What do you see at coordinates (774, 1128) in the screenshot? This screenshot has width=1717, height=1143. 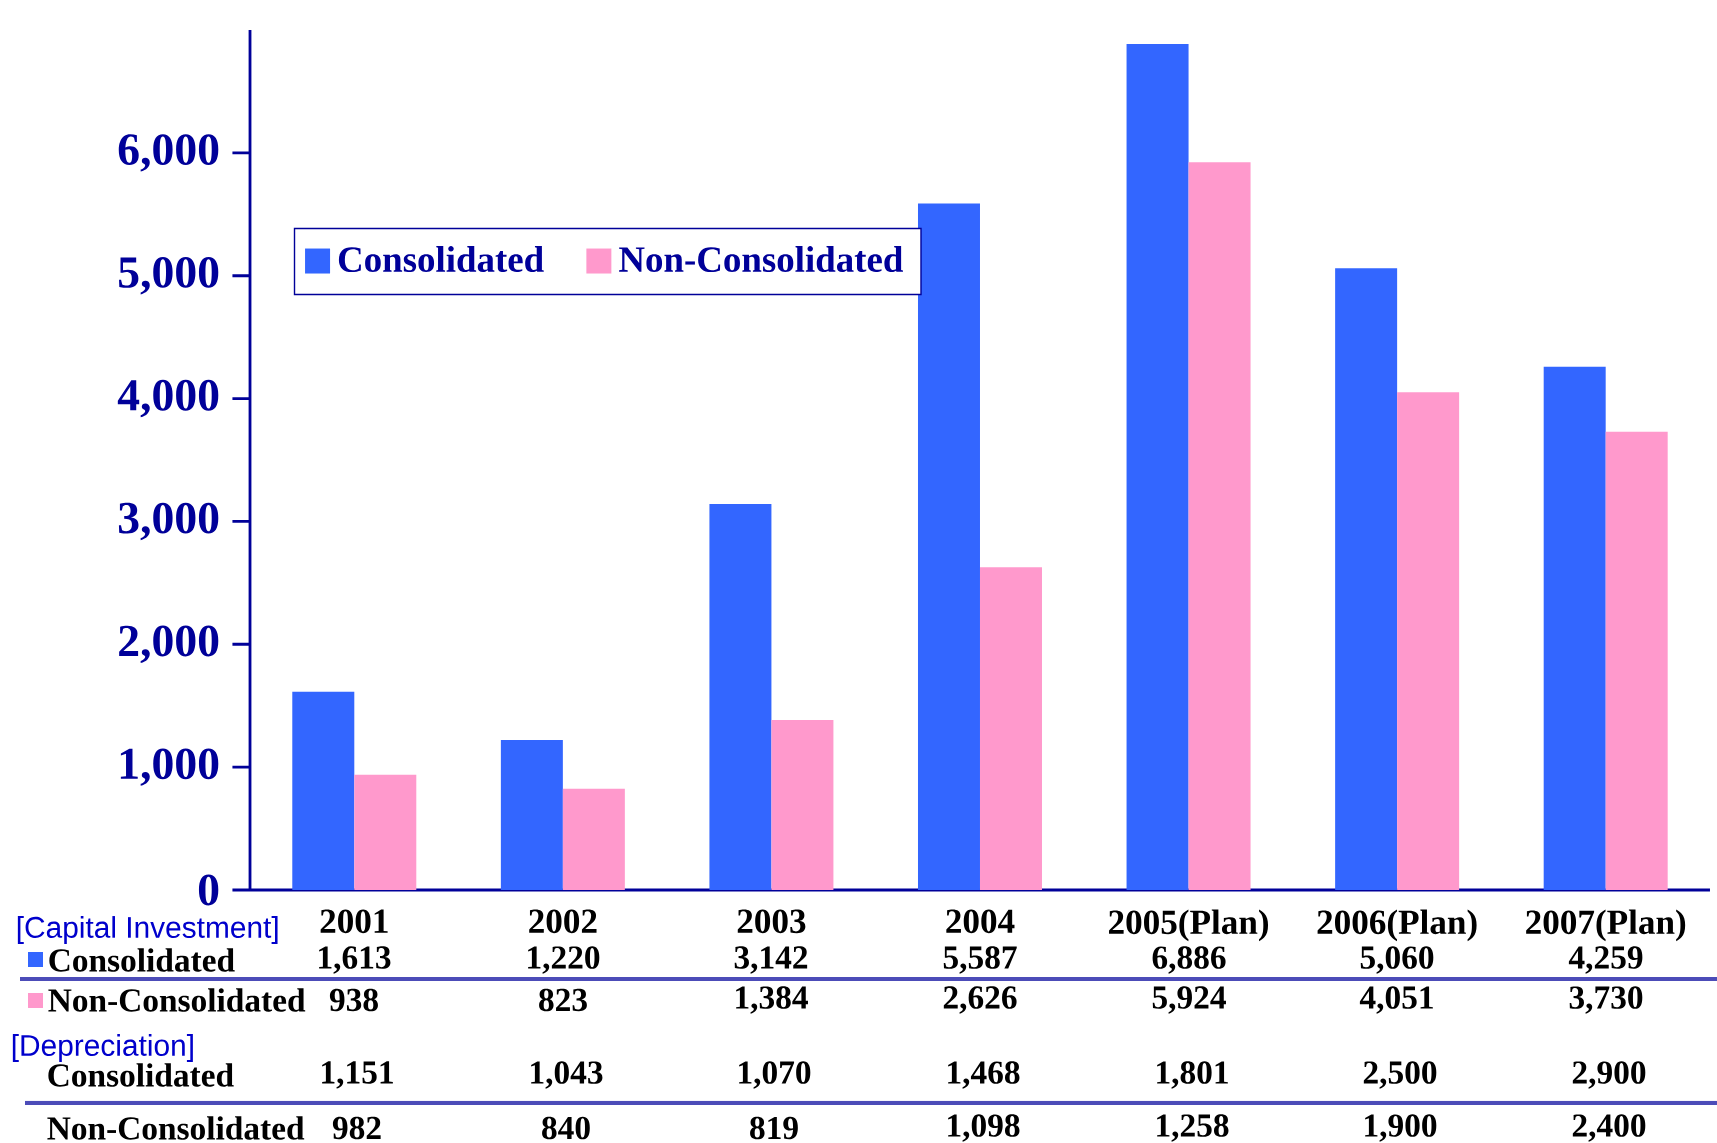 I see `text: 819` at bounding box center [774, 1128].